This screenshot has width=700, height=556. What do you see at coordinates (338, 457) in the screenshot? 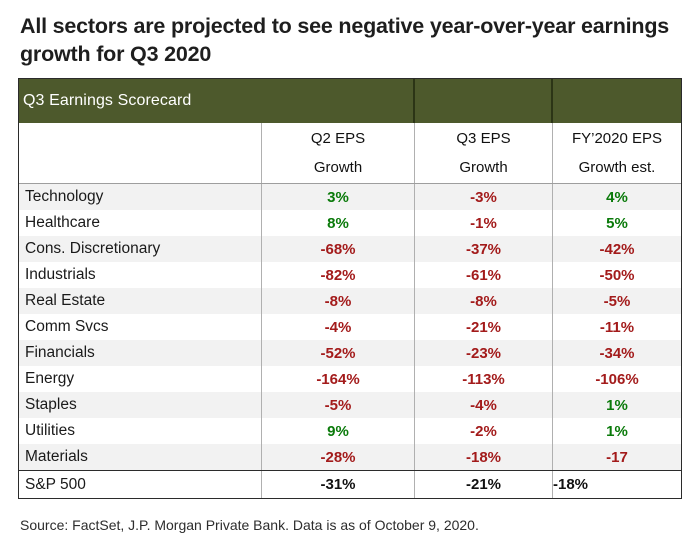
I see `value-cell: -28%` at bounding box center [338, 457].